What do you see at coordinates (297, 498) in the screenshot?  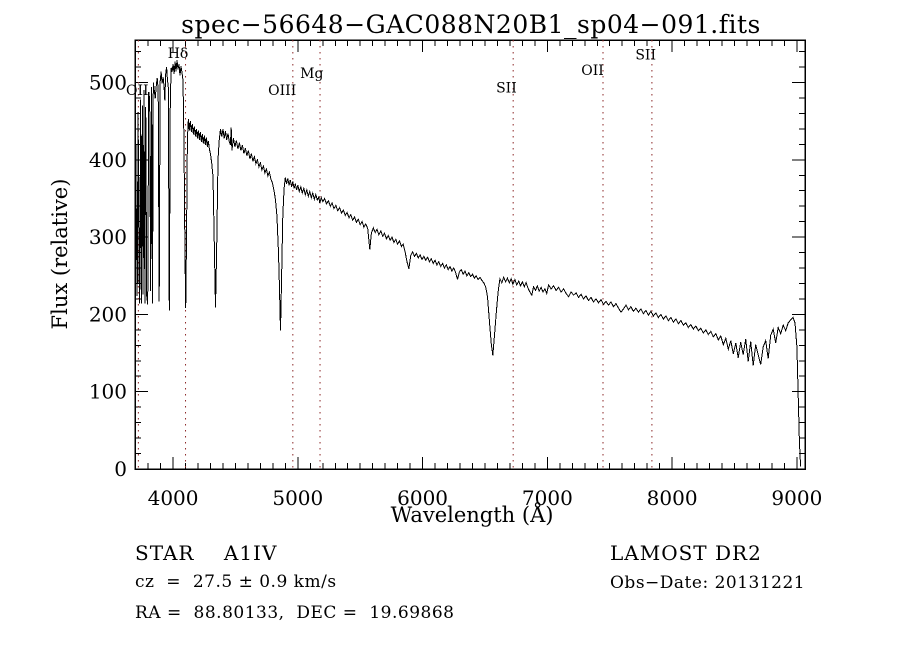 I see `x-tick-label: 5000` at bounding box center [297, 498].